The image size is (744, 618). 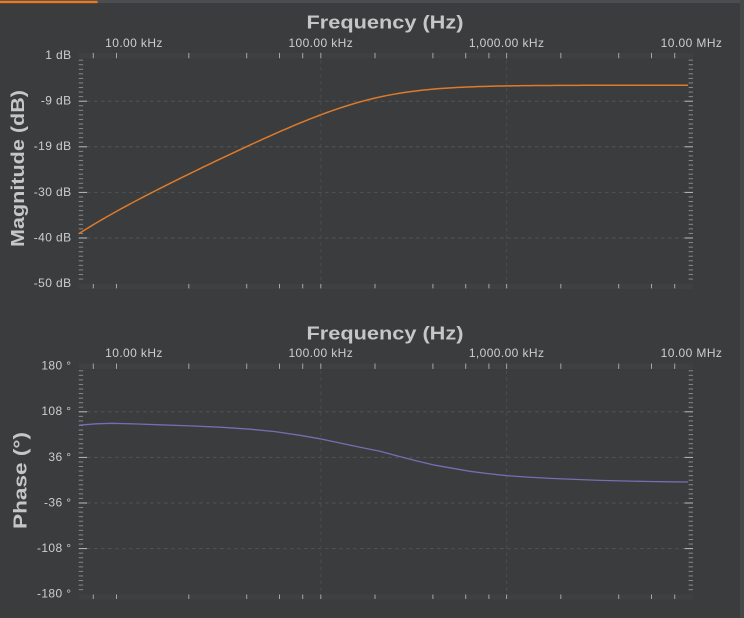 I want to click on svg-text: 108 °, so click(x=56, y=411).